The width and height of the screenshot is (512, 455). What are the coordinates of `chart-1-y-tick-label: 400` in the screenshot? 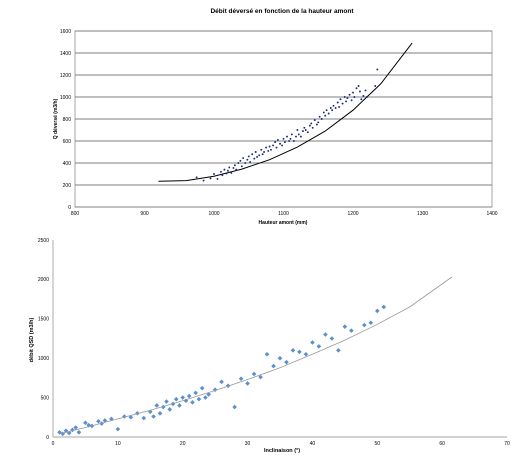 It's located at (67, 164).